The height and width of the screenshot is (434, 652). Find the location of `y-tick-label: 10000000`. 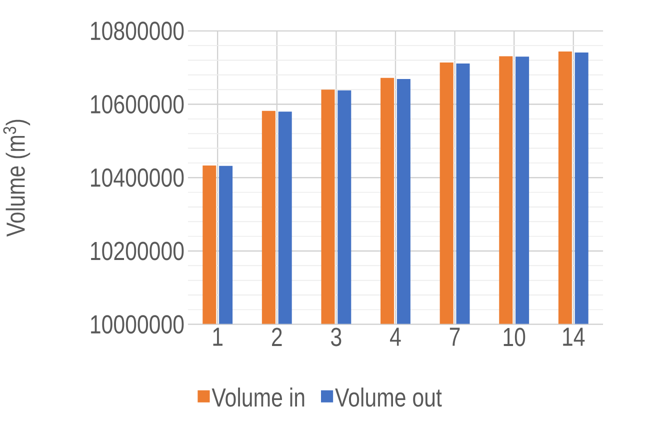

y-tick-label: 10000000 is located at coordinates (137, 324).